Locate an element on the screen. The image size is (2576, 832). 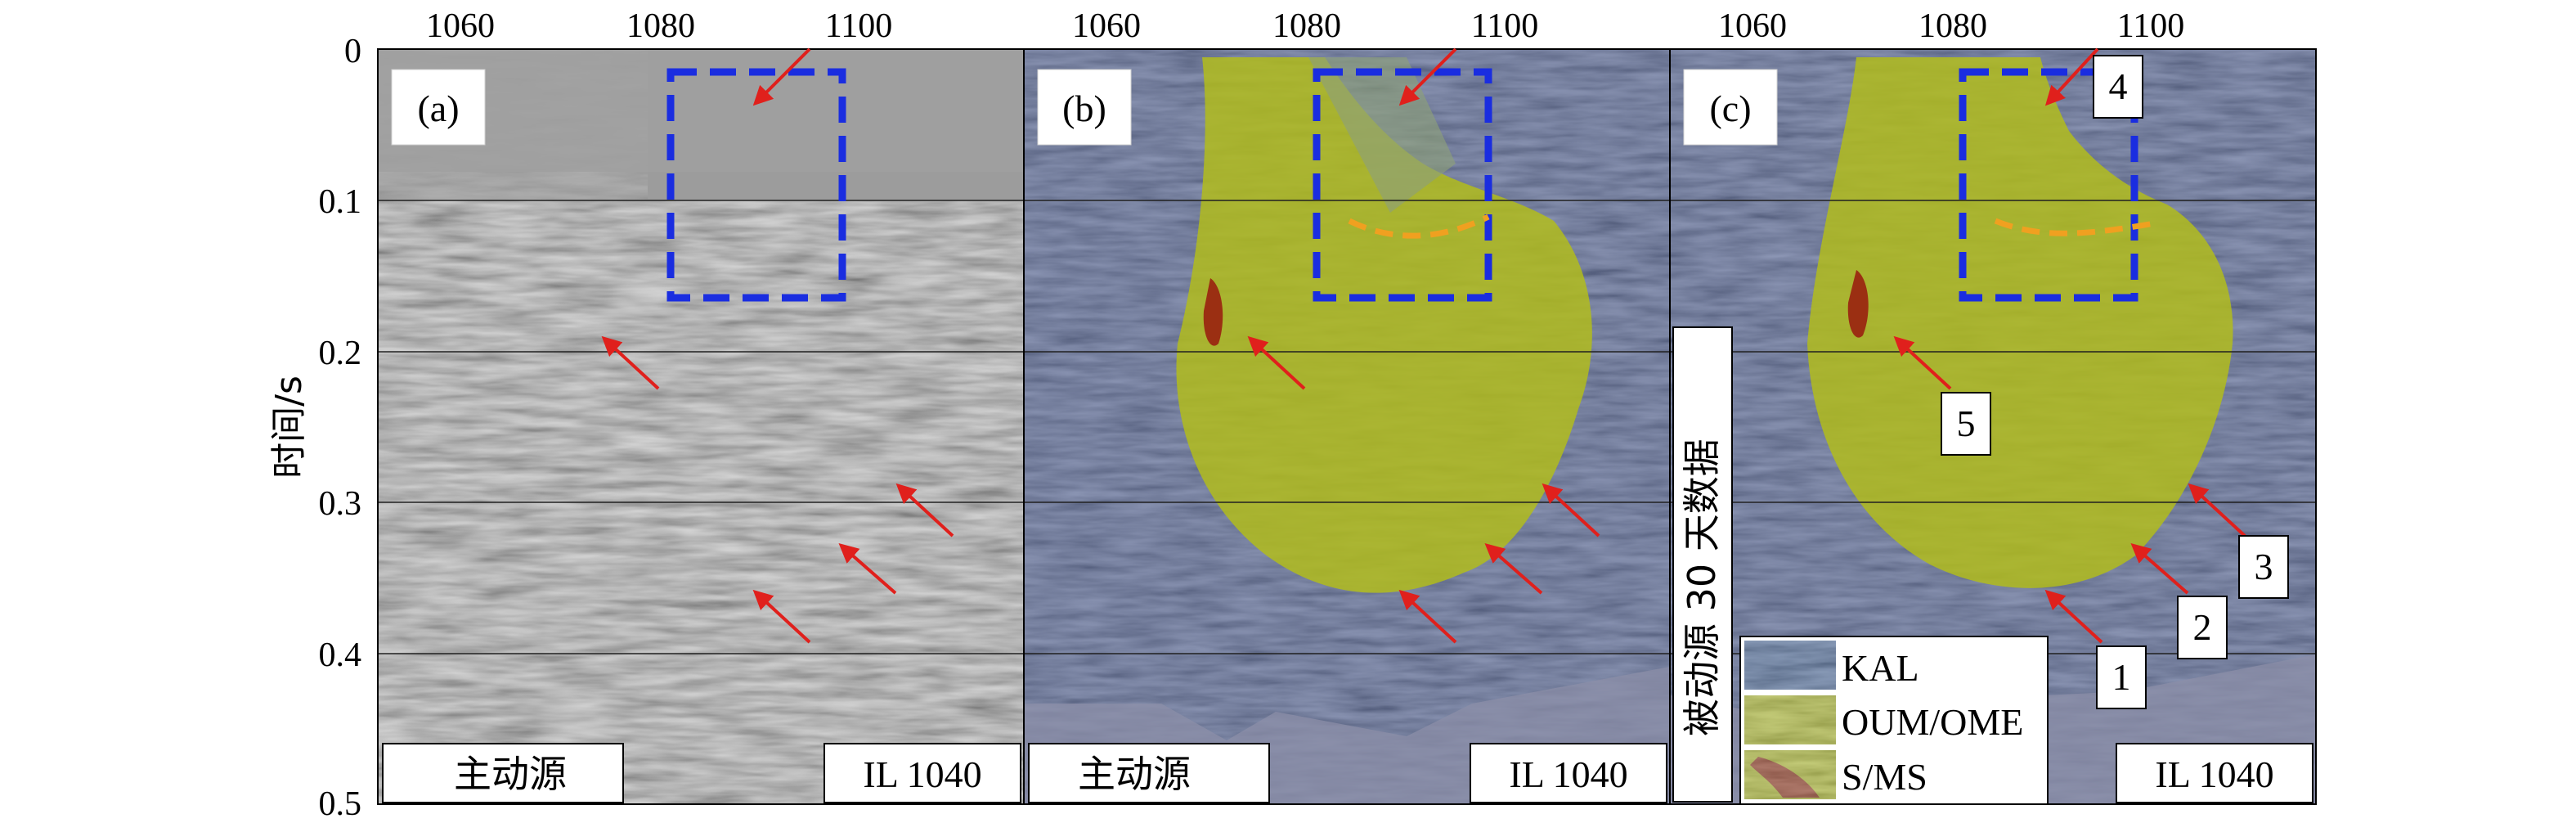
number-1: 1 is located at coordinates (2121, 677).